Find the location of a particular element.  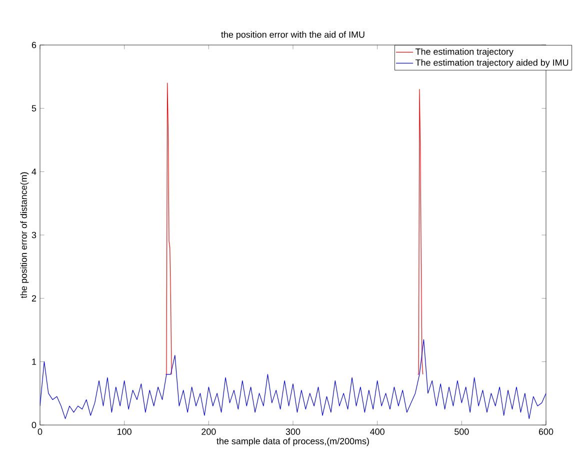

y-tick-label: 4 is located at coordinates (34, 171).